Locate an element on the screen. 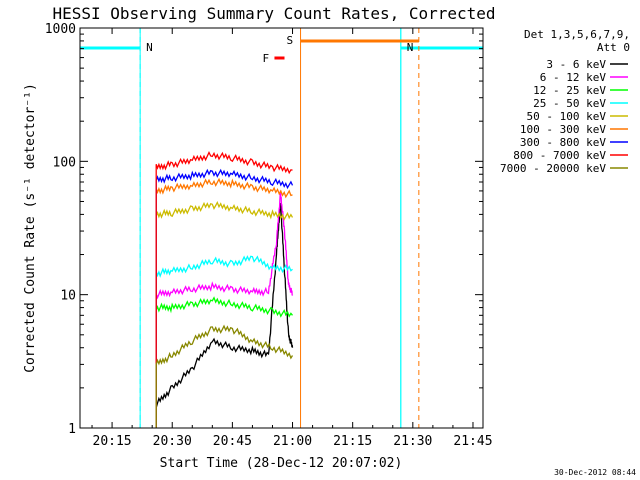 This screenshot has width=640, height=480. x-tick-label: 20:30 is located at coordinates (172, 441).